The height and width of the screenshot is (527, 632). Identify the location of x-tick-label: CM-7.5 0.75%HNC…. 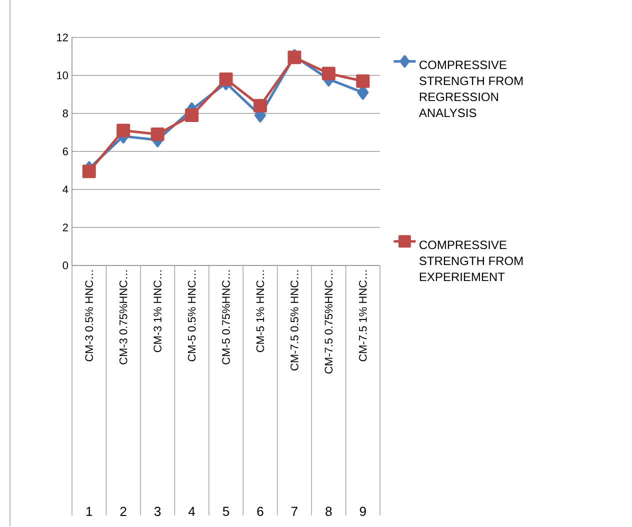
(328, 322).